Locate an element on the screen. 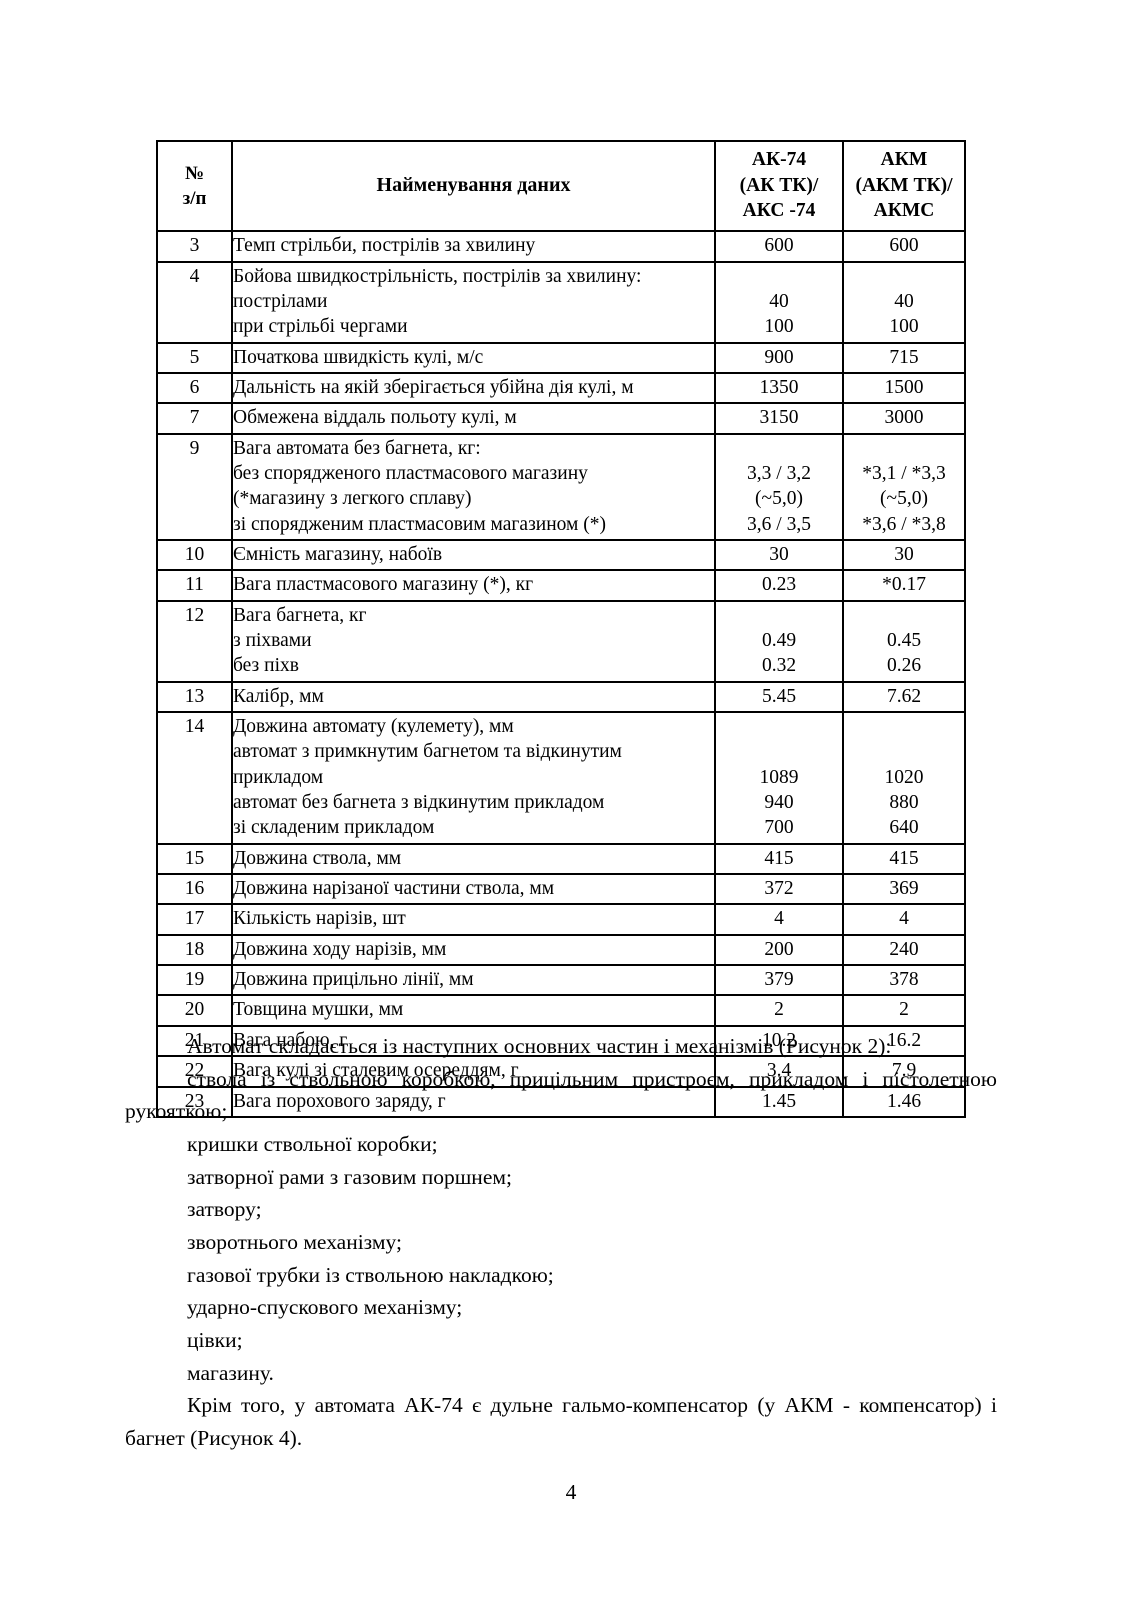 The image size is (1142, 1615). column-header-number-line-1: № is located at coordinates (194, 173).